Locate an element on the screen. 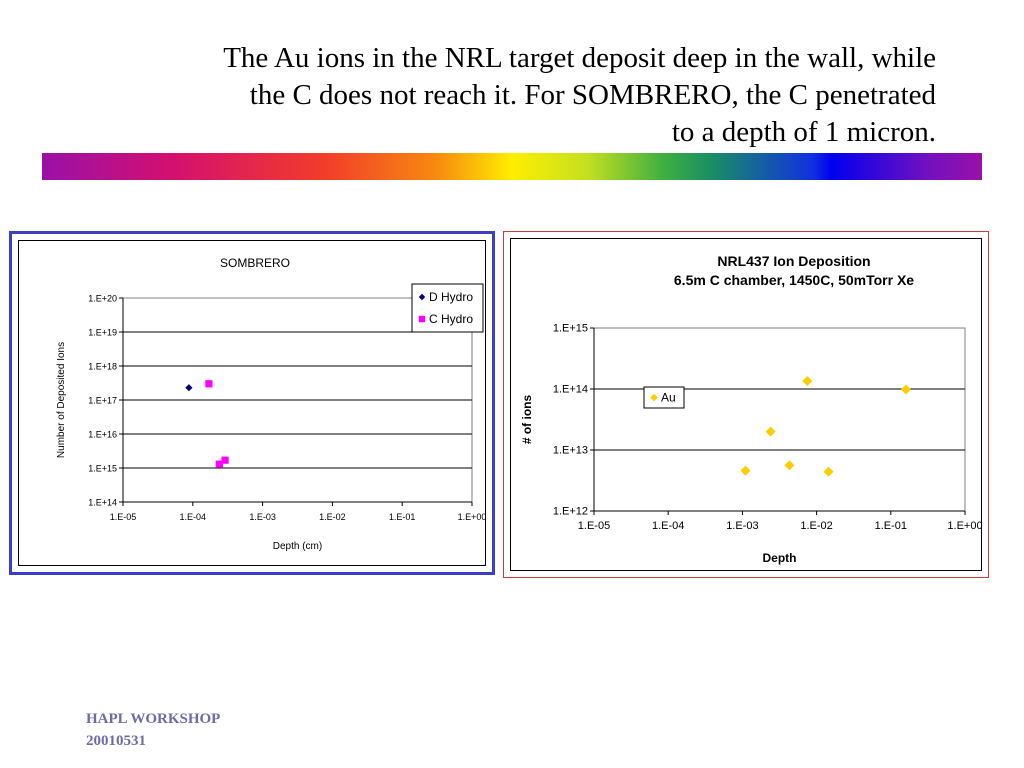  y-axis-label: # of ions is located at coordinates (527, 420).